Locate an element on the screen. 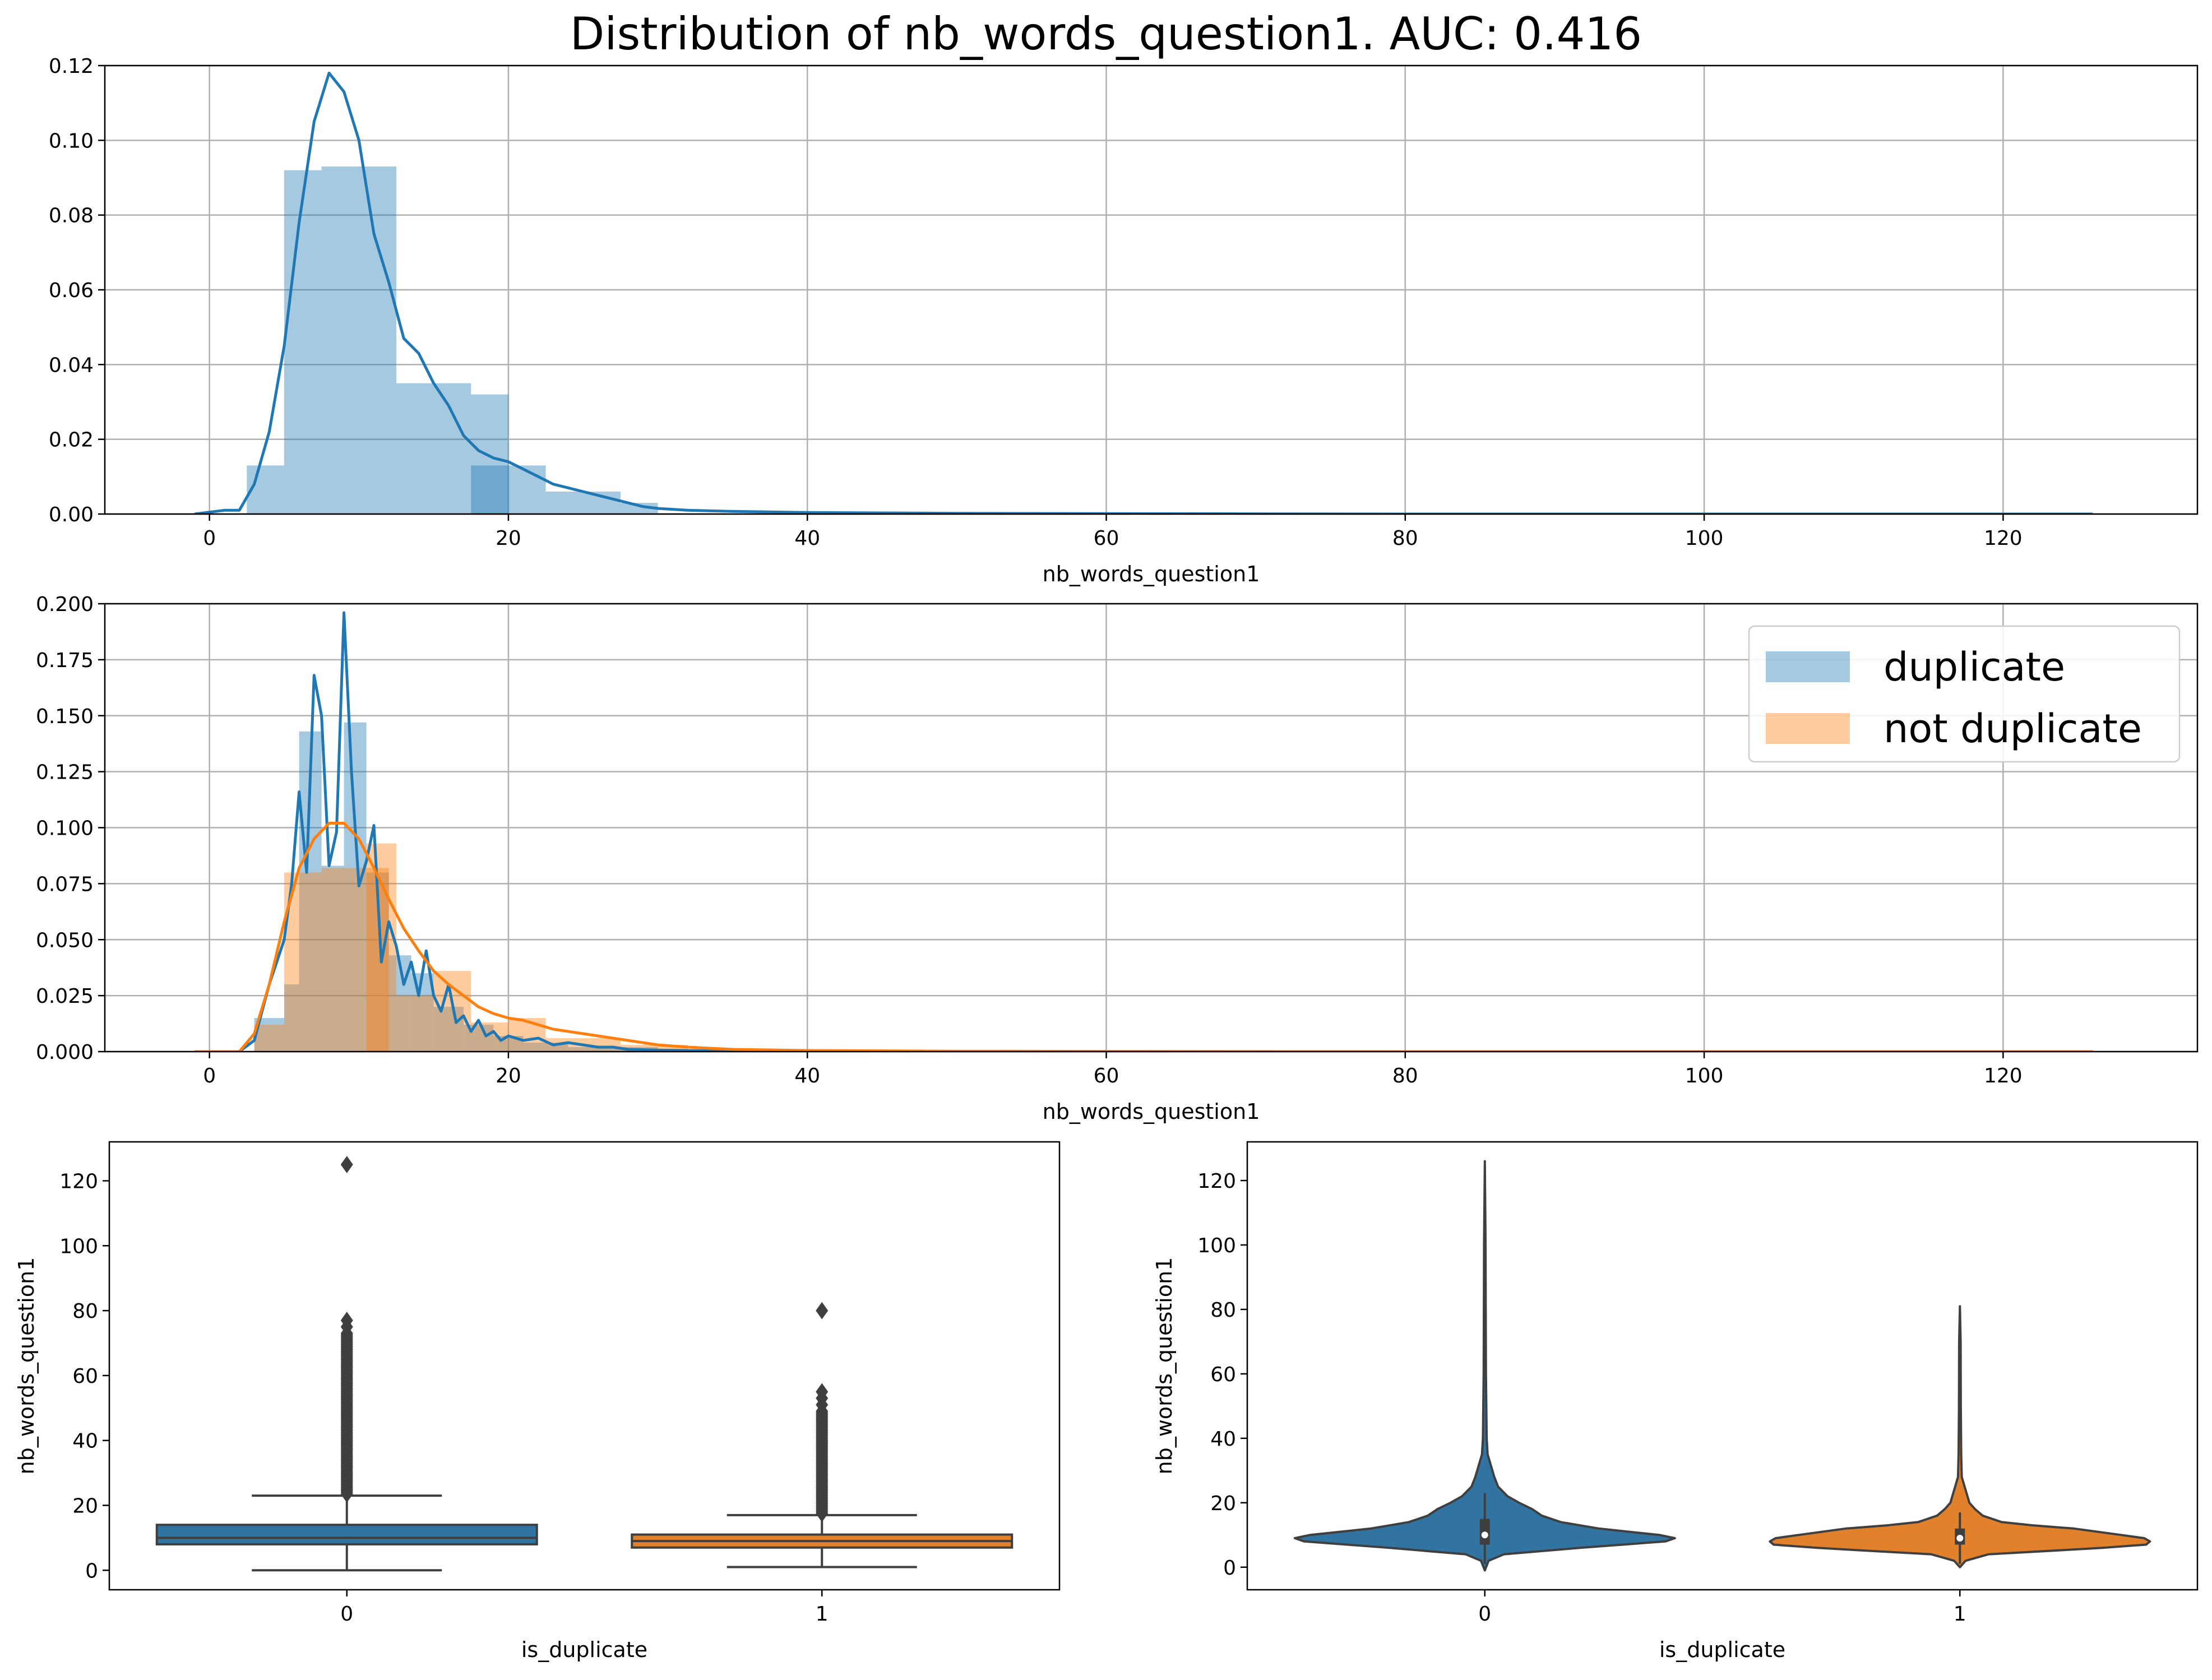  violin-median-dot is located at coordinates (1960, 1539).